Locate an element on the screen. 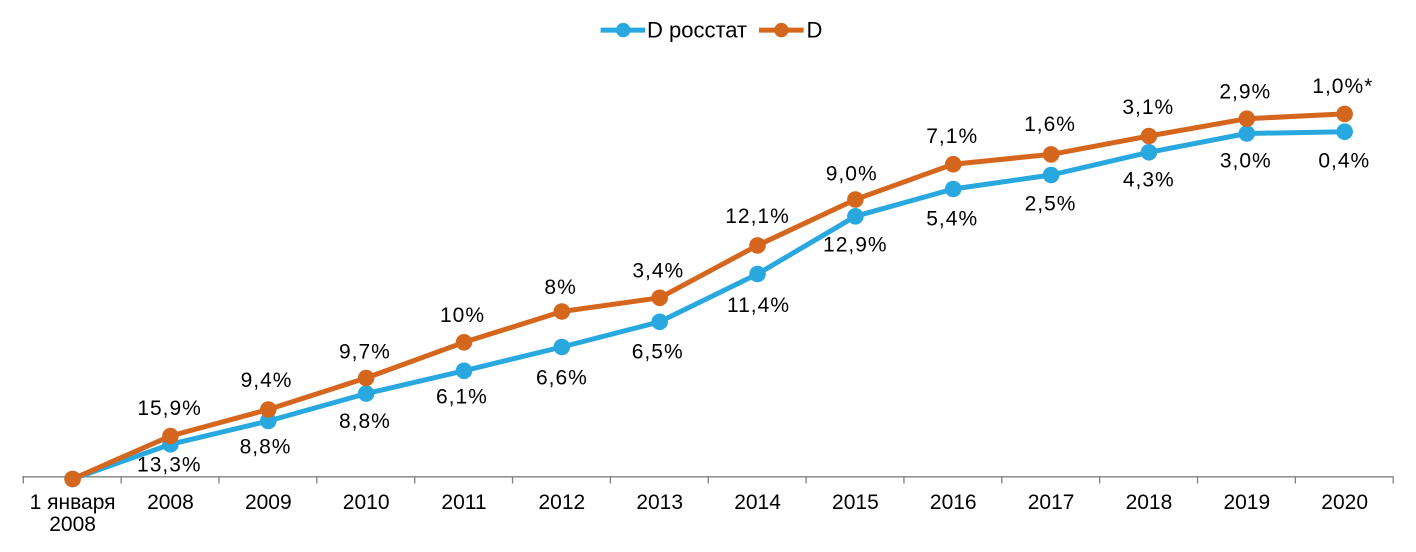 This screenshot has width=1416, height=552. svg-text: 9,7% is located at coordinates (365, 352).